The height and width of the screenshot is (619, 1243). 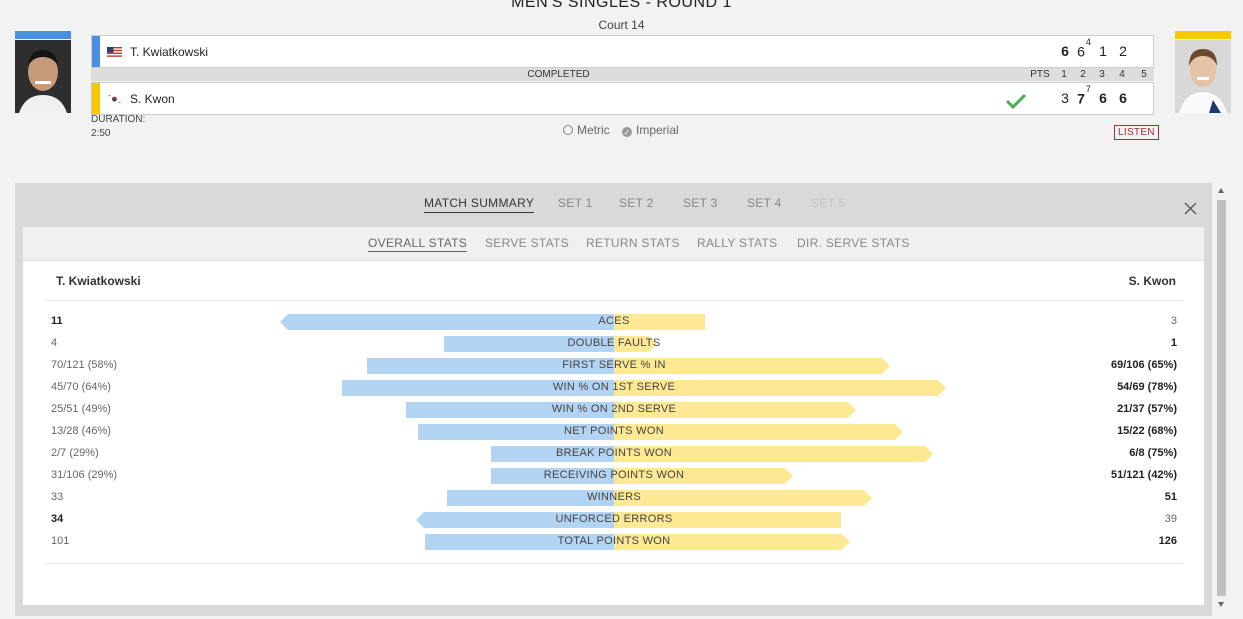 I want to click on imperial-radio-checked: ✓, so click(x=627, y=132).